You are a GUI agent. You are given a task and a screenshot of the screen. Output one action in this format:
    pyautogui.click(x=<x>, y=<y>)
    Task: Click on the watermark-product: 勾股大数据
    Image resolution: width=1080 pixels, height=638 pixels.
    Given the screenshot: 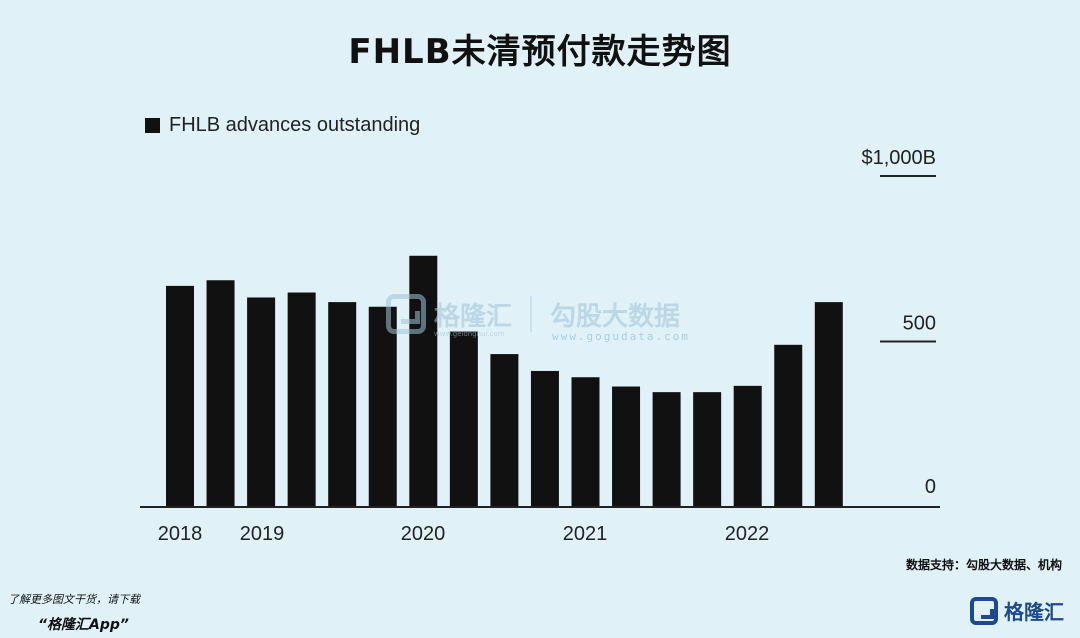 What is the action you would take?
    pyautogui.click(x=615, y=316)
    